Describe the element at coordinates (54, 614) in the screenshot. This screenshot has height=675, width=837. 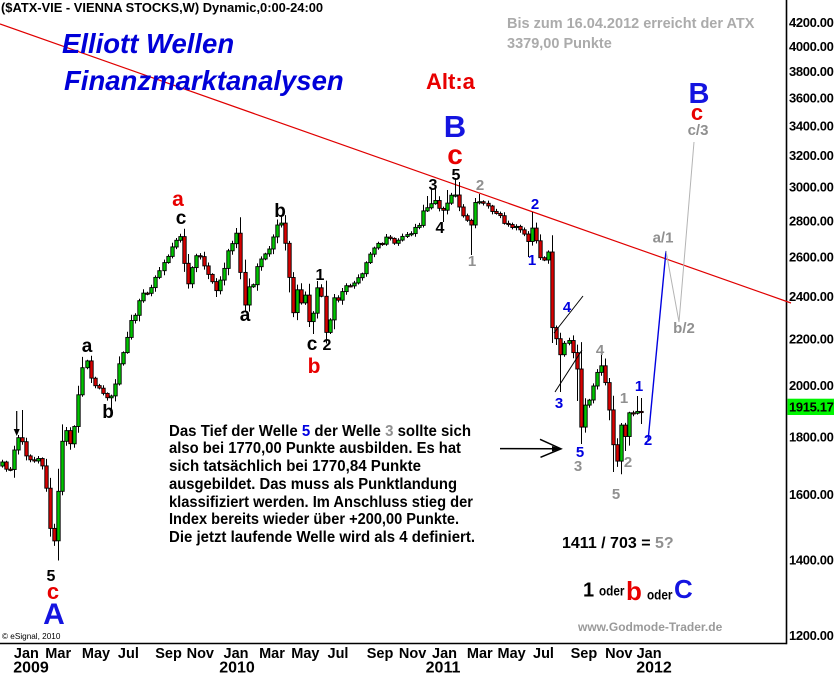
I see `svg-text: A` at that location.